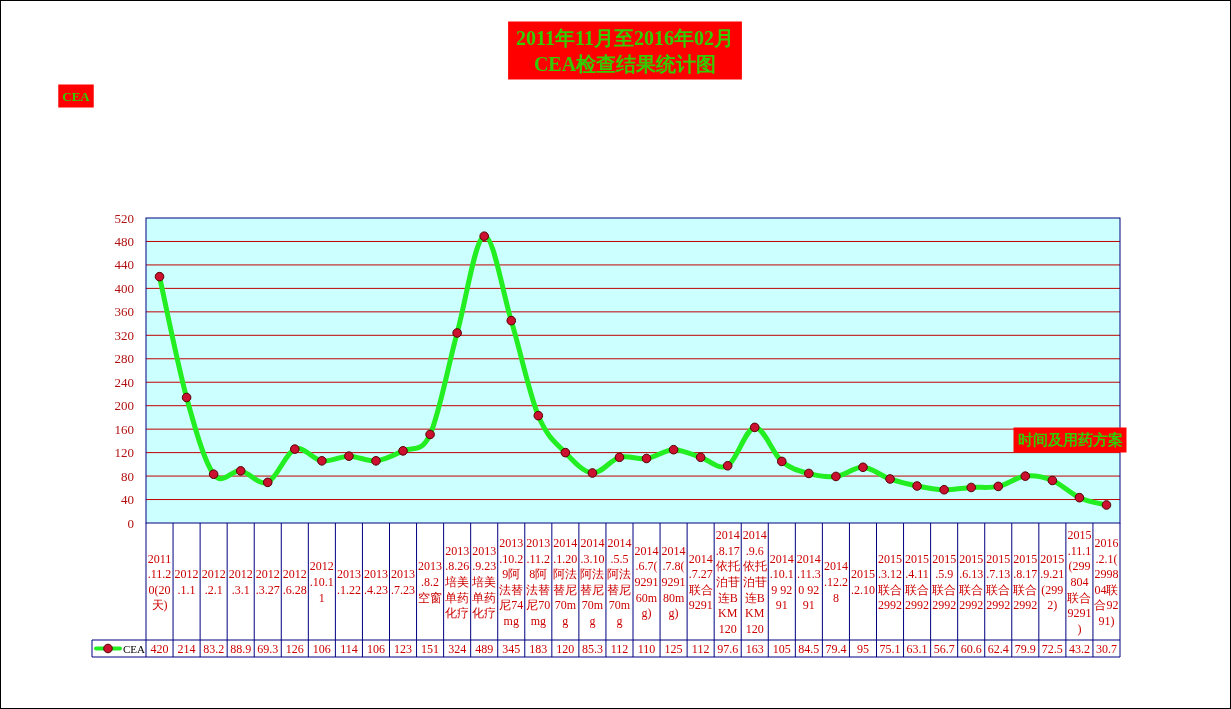  Describe the element at coordinates (1106, 648) in the screenshot. I see `data-label: 30.7` at that location.